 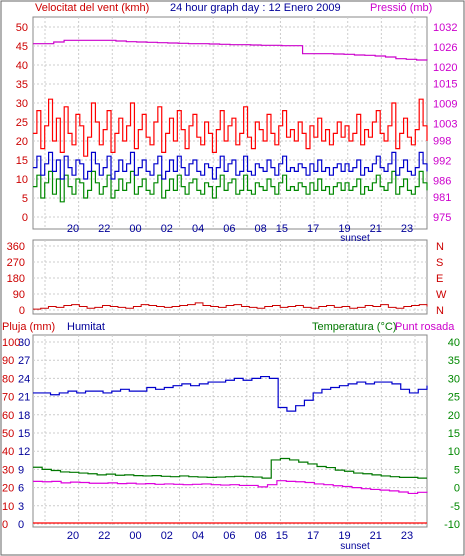 What do you see at coordinates (8, 434) in the screenshot?
I see `rain-tick-label: 50` at bounding box center [8, 434].